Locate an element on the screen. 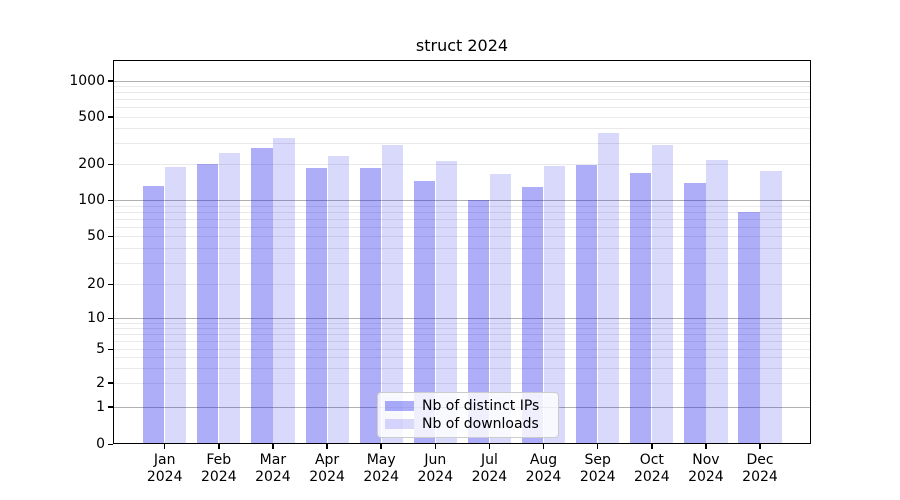 The width and height of the screenshot is (900, 500). bar-distinct-ips-aug is located at coordinates (532, 315).